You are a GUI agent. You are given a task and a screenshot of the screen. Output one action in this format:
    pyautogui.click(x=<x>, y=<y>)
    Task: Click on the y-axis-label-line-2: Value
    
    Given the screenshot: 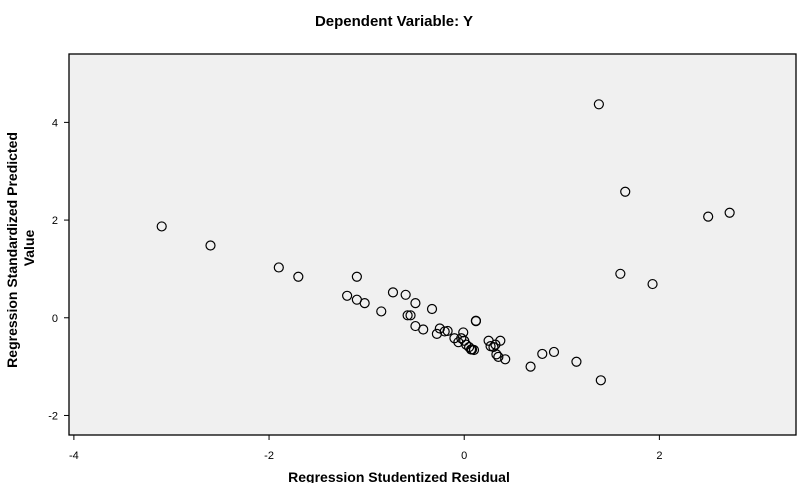 What is the action you would take?
    pyautogui.click(x=29, y=248)
    